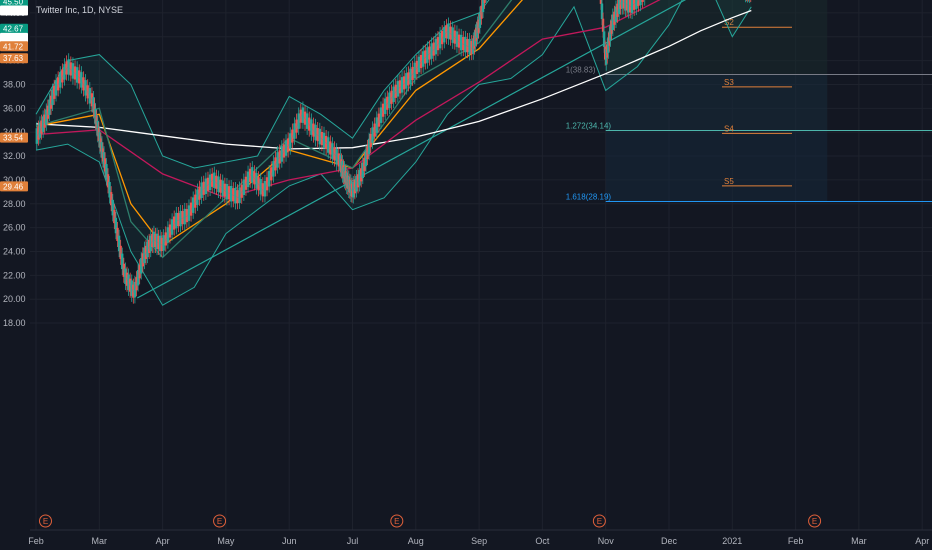 The image size is (932, 550). Describe the element at coordinates (479, 541) in the screenshot. I see `time-axis-tick-label: Sep` at that location.